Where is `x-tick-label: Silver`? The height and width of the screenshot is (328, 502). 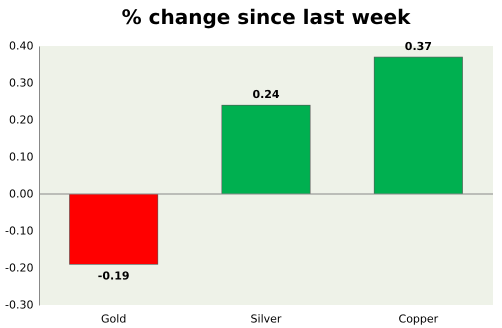
x-tick-label: Silver is located at coordinates (266, 319).